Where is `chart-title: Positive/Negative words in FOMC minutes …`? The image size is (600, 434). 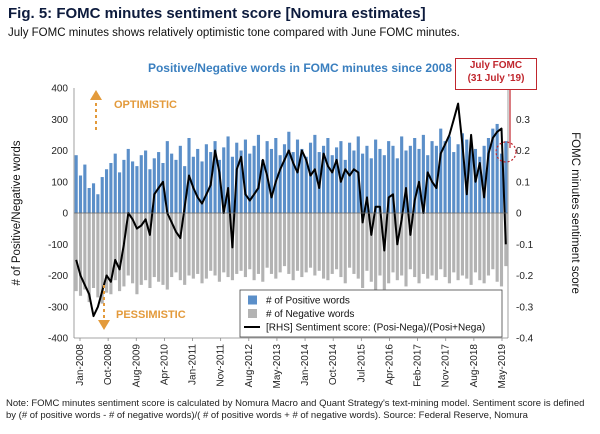 chart-title: Positive/Negative words in FOMC minutes … is located at coordinates (300, 68).